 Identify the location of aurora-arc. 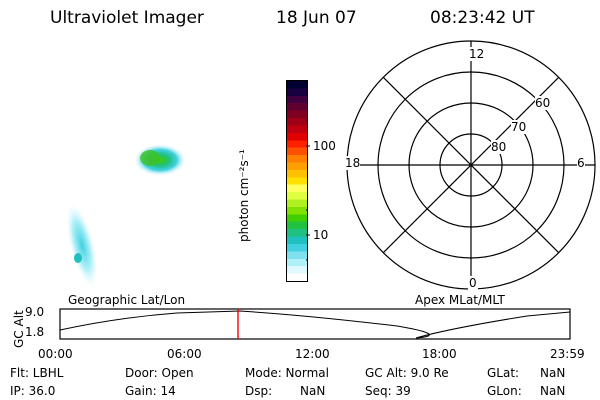
(82, 245).